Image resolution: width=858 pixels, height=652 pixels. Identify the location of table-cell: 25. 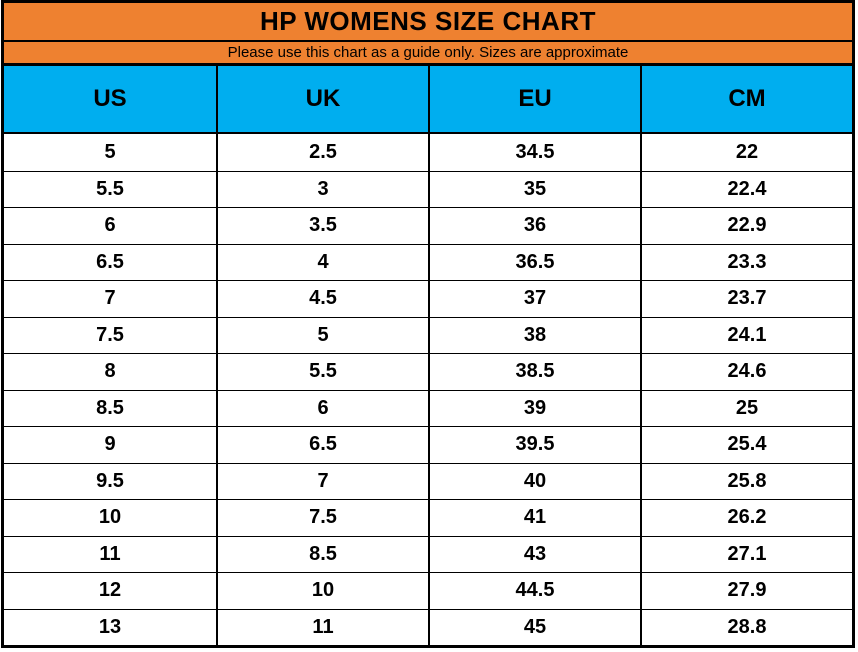
(746, 408).